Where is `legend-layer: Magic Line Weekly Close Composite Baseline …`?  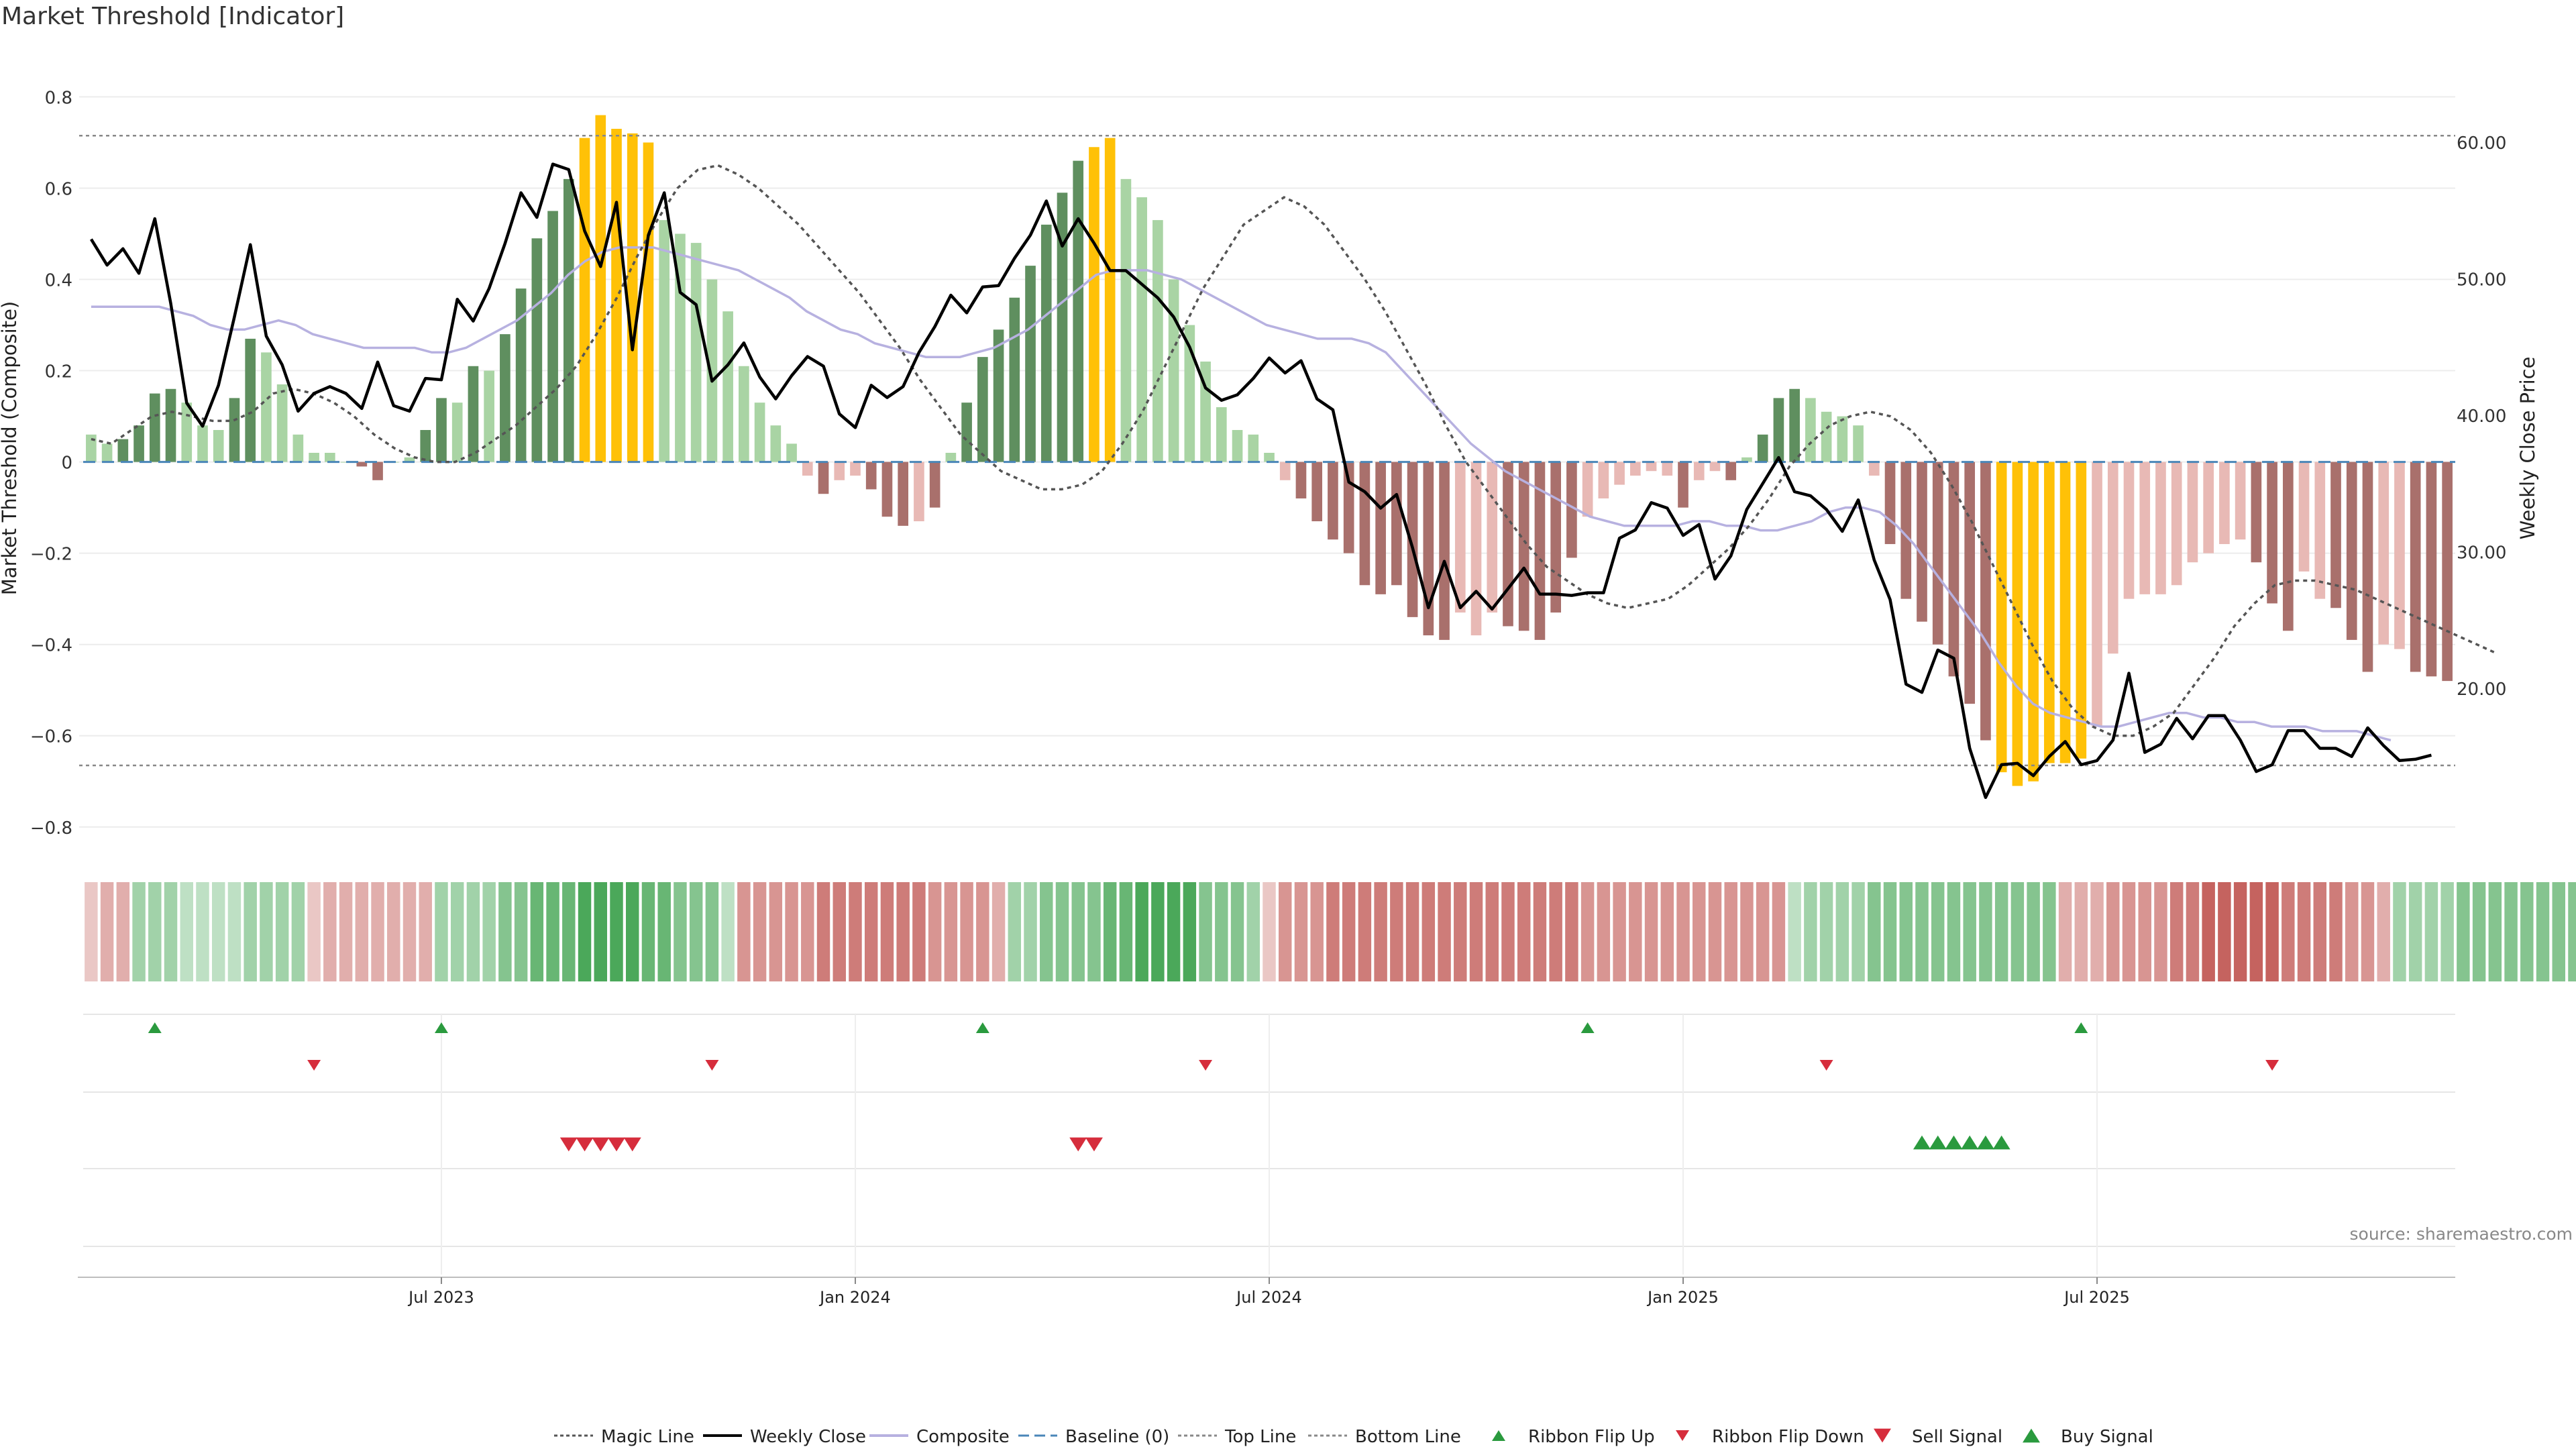 legend-layer: Magic Line Weekly Close Composite Baseline … is located at coordinates (1353, 1437).